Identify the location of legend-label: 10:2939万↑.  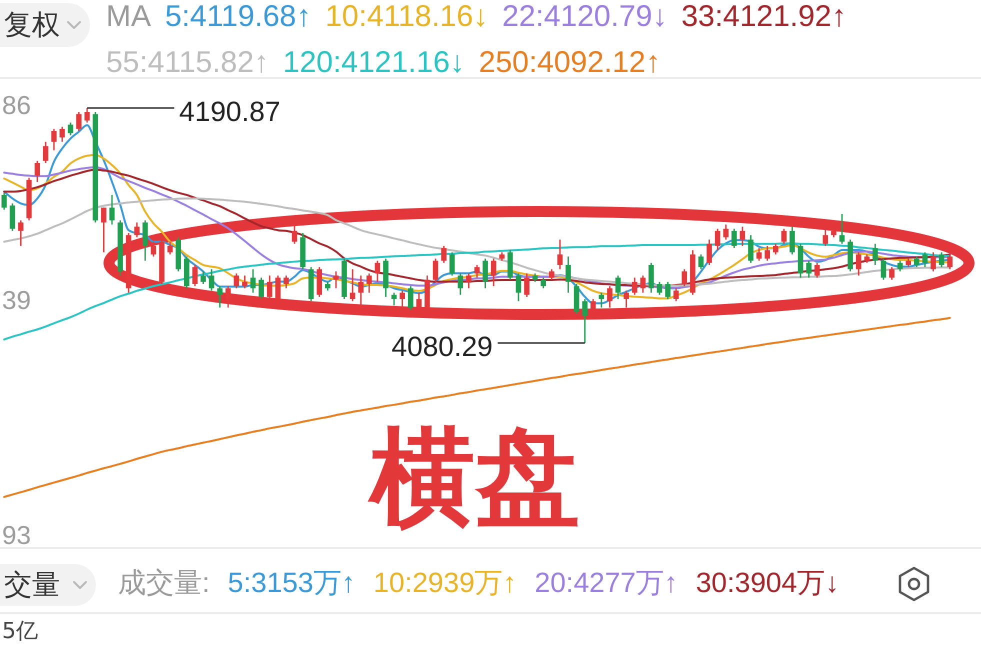
(445, 583).